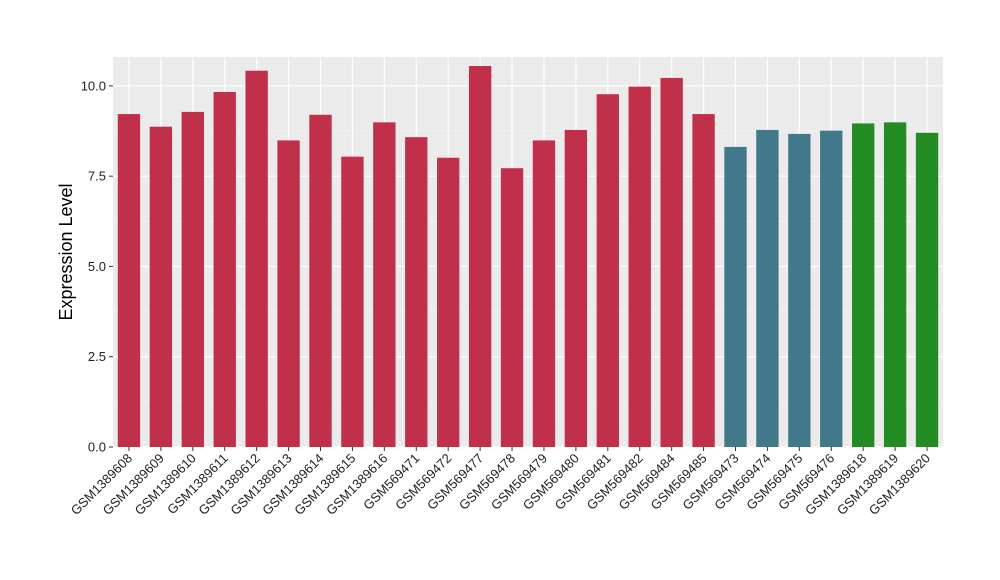 This screenshot has height=580, width=1000. I want to click on y-axis-title: Expression Level, so click(66, 251).